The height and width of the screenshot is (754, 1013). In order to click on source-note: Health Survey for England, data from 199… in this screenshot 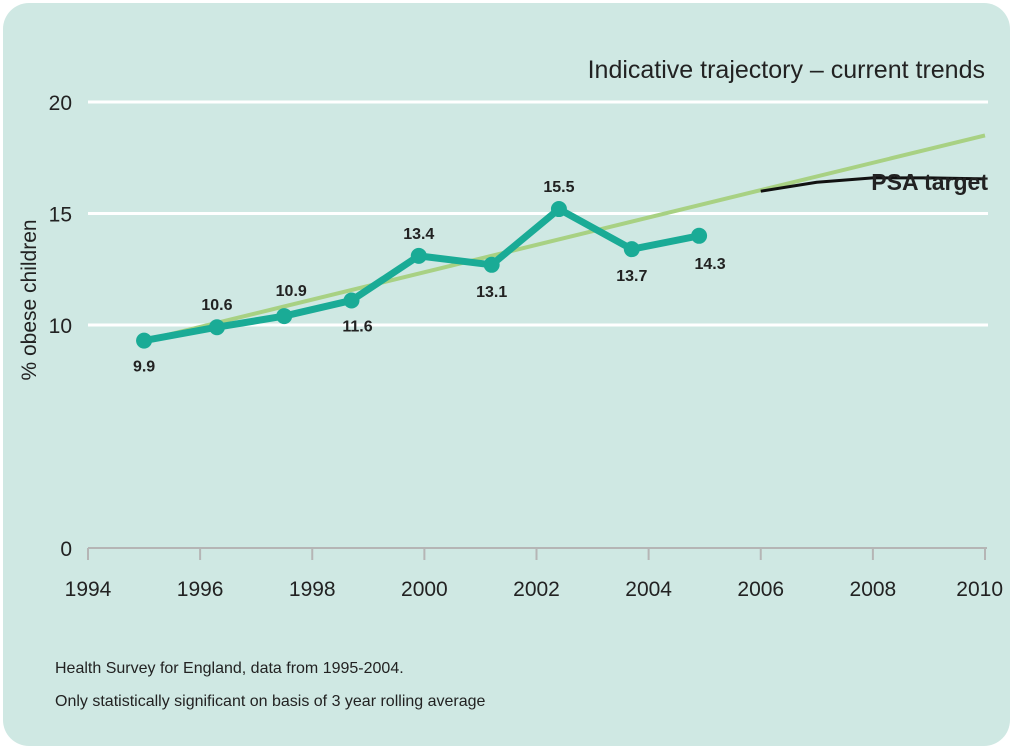, I will do `click(229, 668)`.